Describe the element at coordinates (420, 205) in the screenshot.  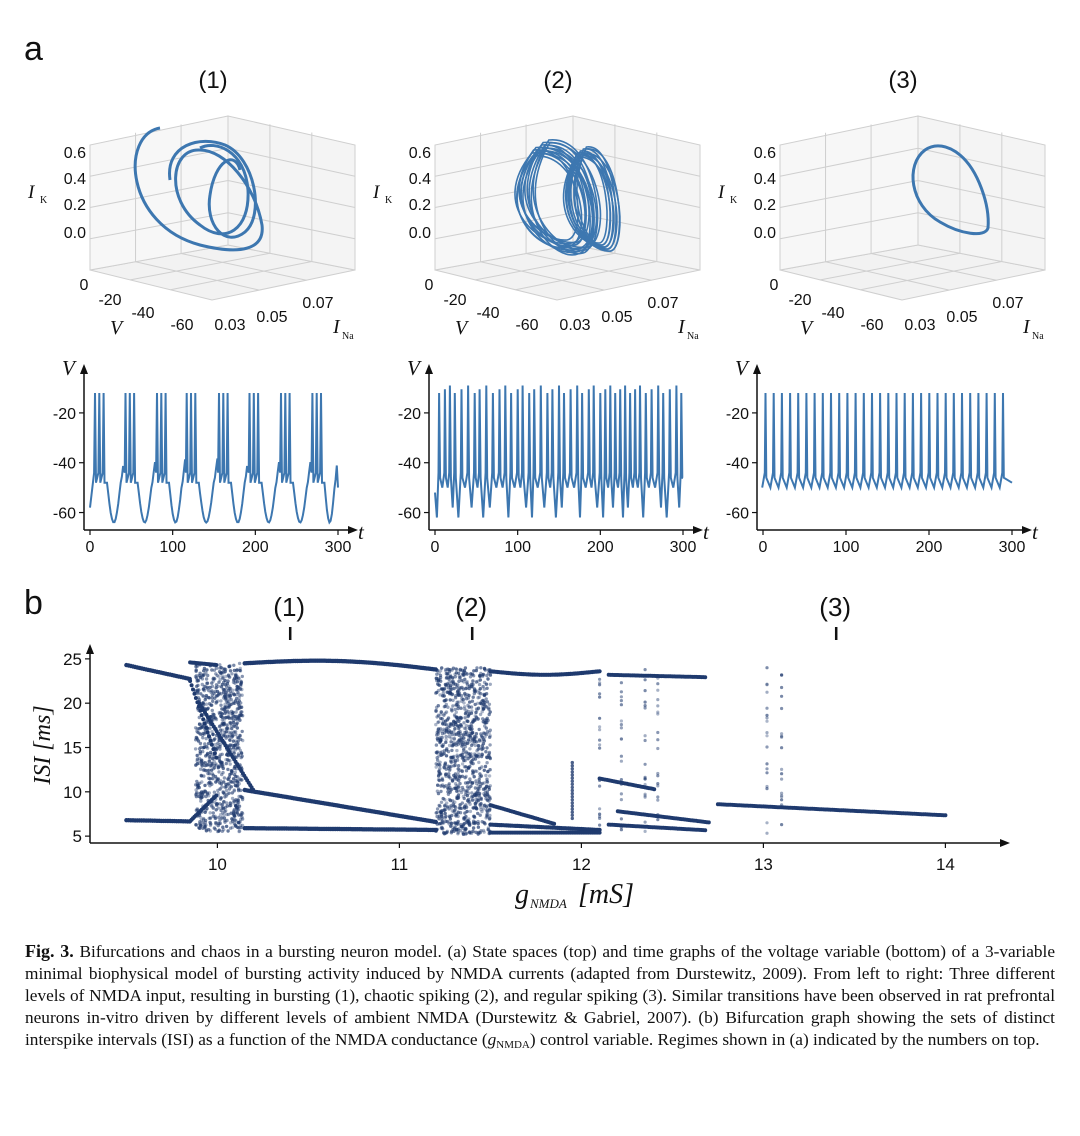
I see `zaxis-tick-label: 0.2` at that location.